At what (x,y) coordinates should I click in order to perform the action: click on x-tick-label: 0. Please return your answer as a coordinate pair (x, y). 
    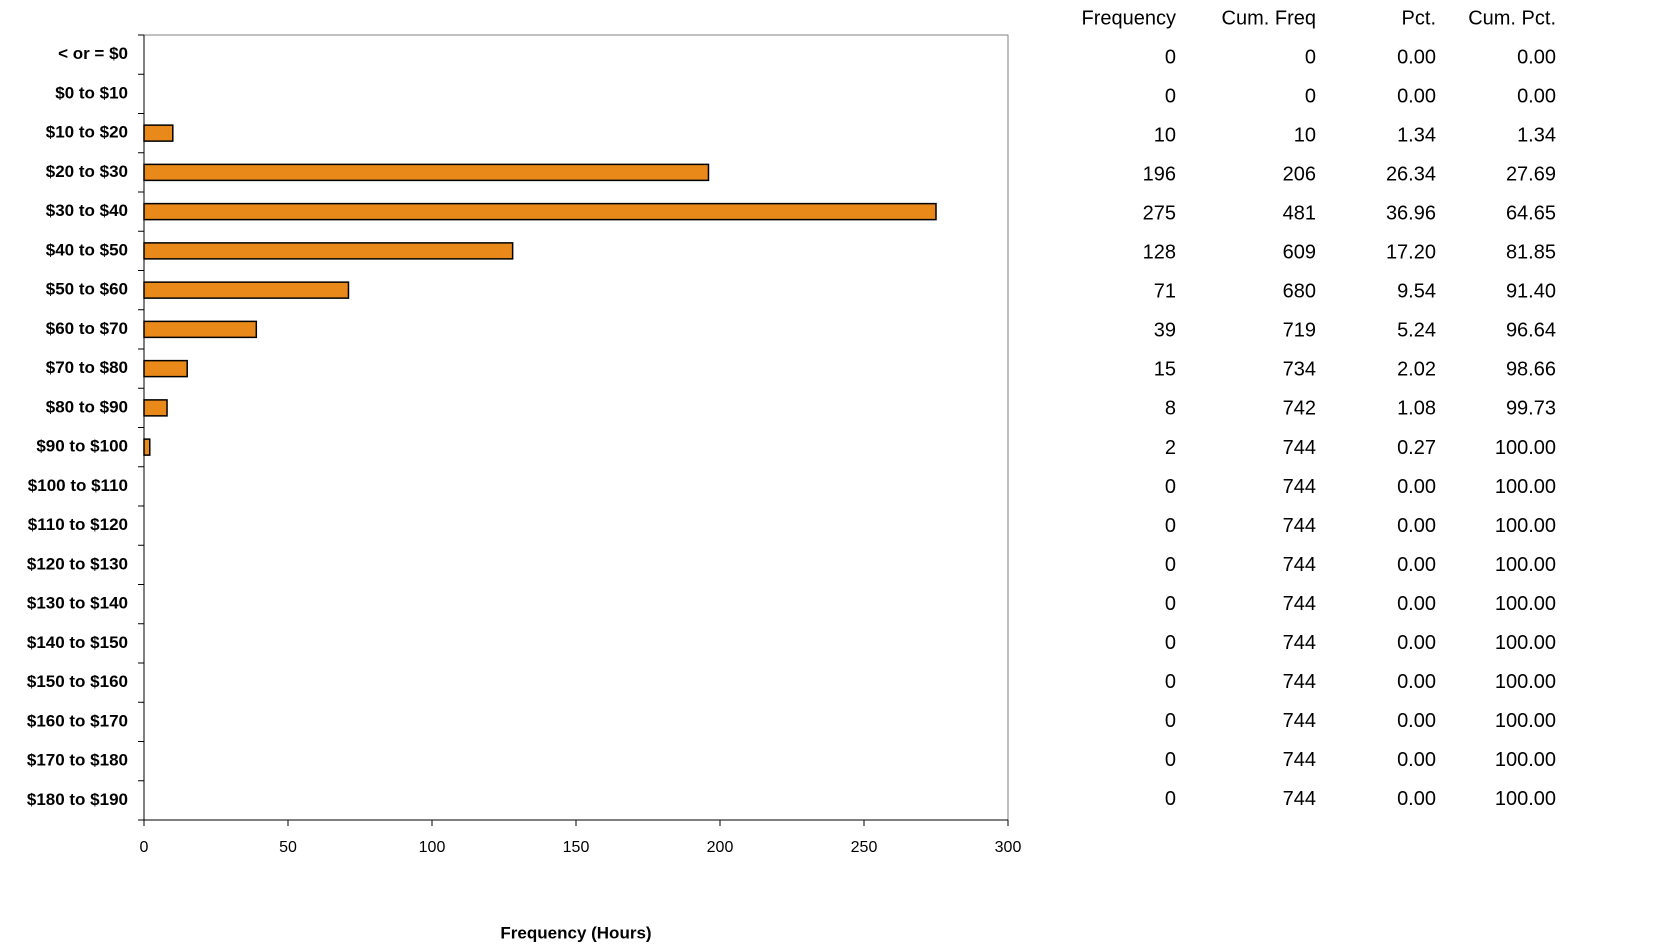
    Looking at the image, I should click on (144, 847).